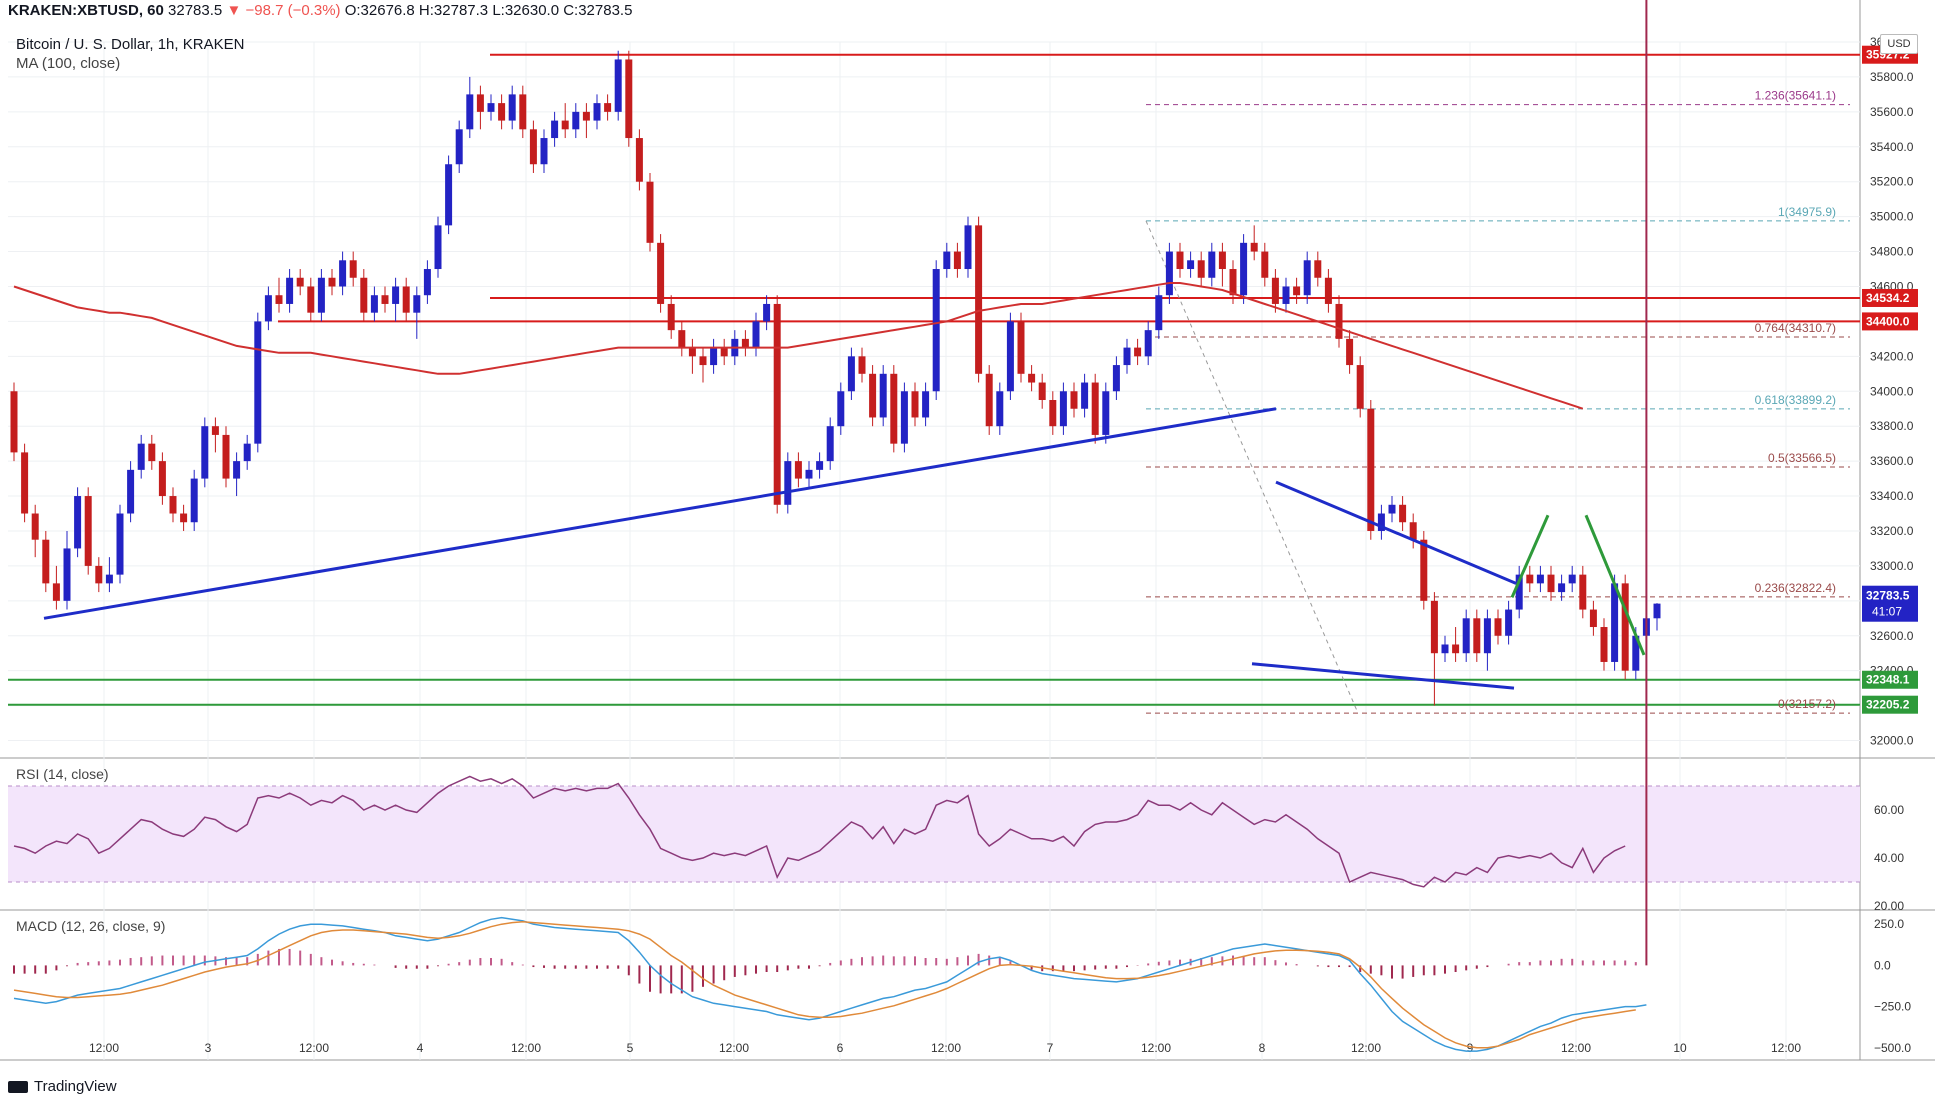 Image resolution: width=1935 pixels, height=1104 pixels. I want to click on x-tick-label: 4, so click(420, 1048).